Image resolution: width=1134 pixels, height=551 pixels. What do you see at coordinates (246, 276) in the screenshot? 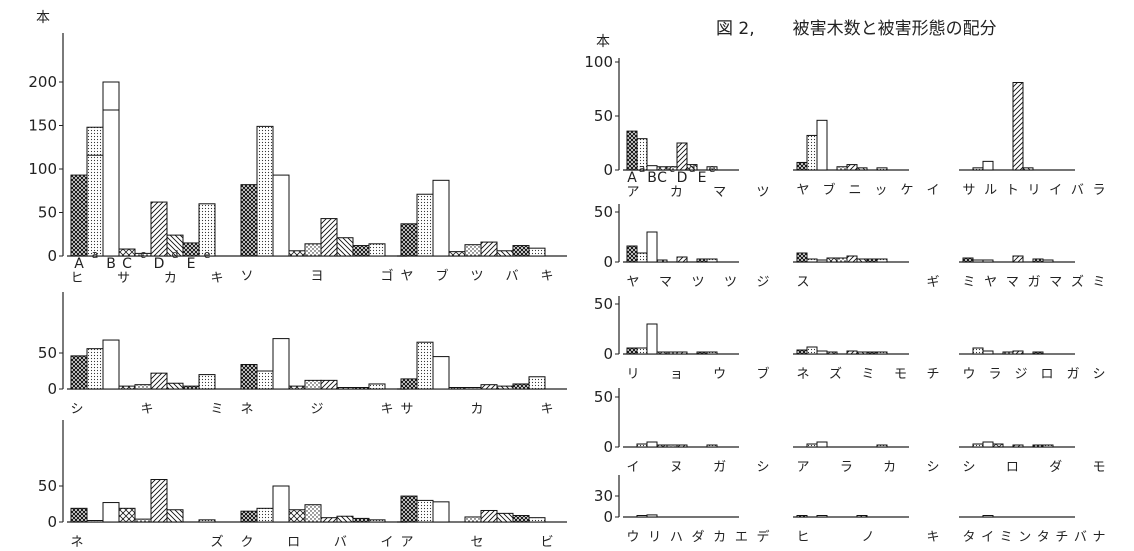
I see `species-char: ソ` at bounding box center [246, 276].